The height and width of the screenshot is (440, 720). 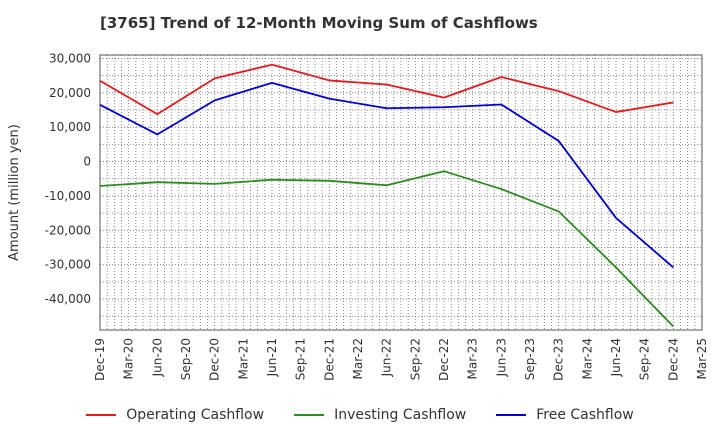 What do you see at coordinates (386, 89) in the screenshot?
I see `series-line-operating-cashflow` at bounding box center [386, 89].